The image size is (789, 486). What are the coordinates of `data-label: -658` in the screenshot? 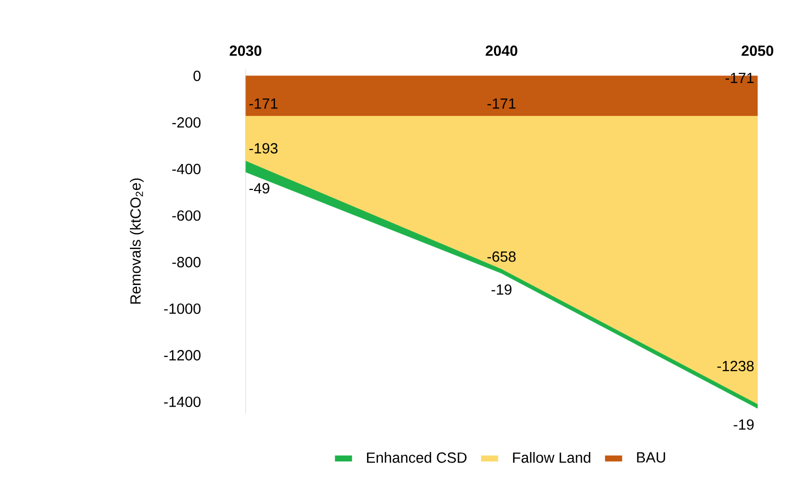 It's located at (501, 256).